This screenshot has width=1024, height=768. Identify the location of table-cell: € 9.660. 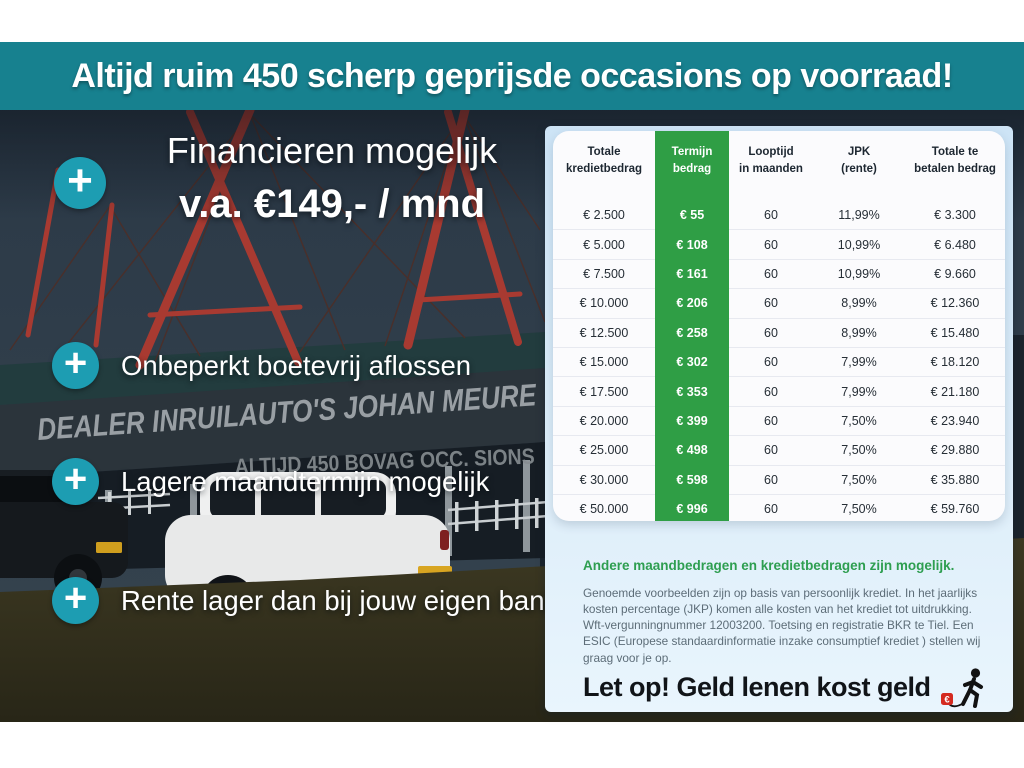
(955, 273).